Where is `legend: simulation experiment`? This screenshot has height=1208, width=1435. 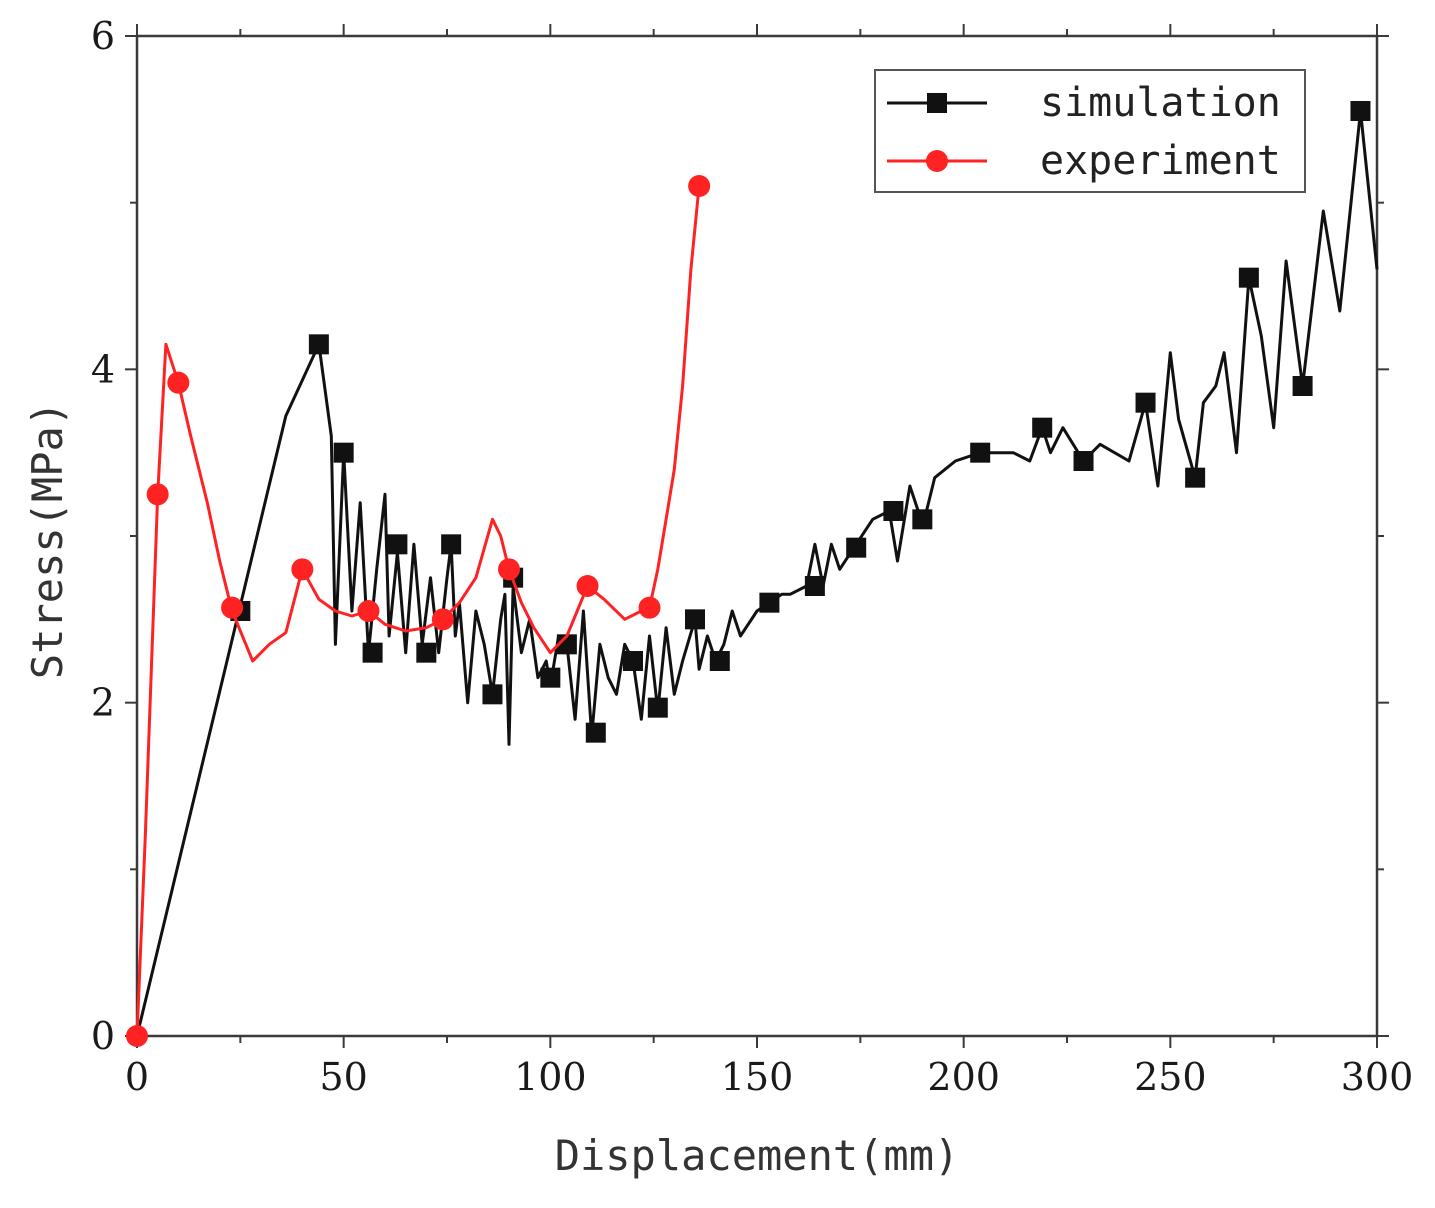 legend: simulation experiment is located at coordinates (1090, 131).